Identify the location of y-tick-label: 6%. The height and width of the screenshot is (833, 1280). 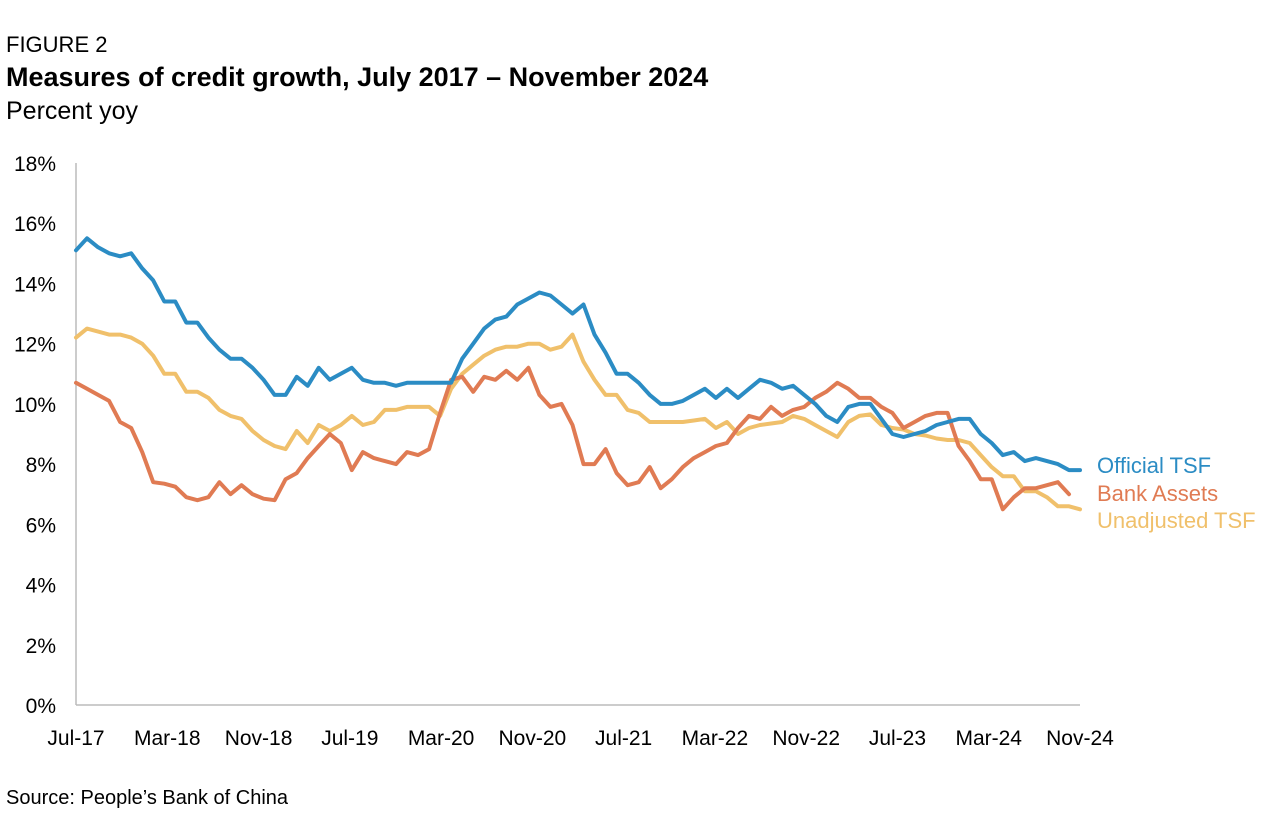
(41, 525).